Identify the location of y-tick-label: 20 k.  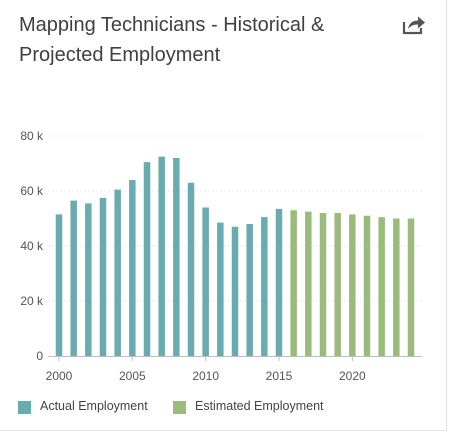
(32, 301).